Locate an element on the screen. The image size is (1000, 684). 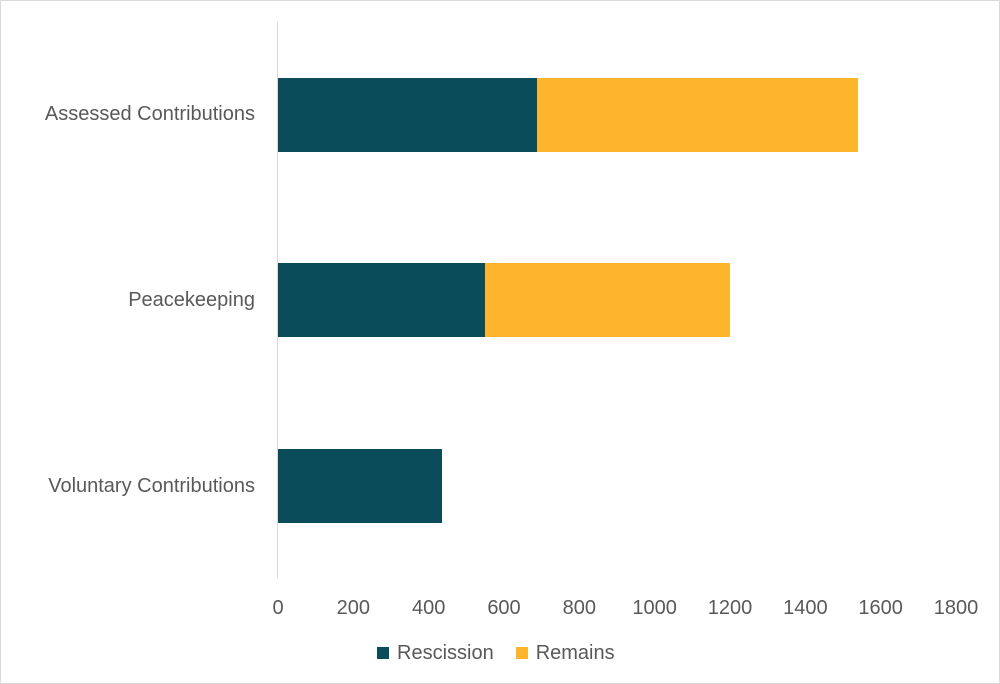
x-tick-label: 1800 is located at coordinates (956, 608).